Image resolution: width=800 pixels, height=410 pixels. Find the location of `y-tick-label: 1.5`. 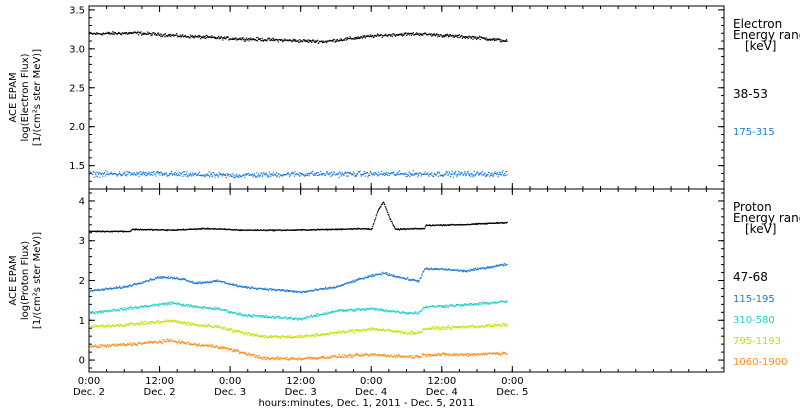

y-tick-label: 1.5 is located at coordinates (77, 166).